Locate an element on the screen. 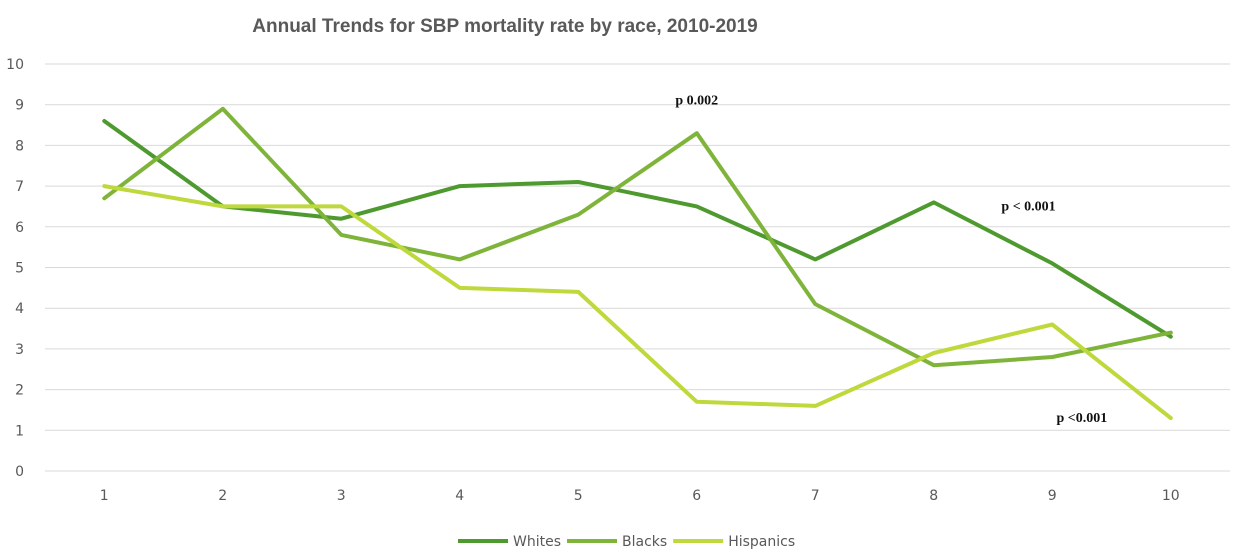 This screenshot has height=554, width=1242. legend: Whites Blacks Hispanics is located at coordinates (626, 542).